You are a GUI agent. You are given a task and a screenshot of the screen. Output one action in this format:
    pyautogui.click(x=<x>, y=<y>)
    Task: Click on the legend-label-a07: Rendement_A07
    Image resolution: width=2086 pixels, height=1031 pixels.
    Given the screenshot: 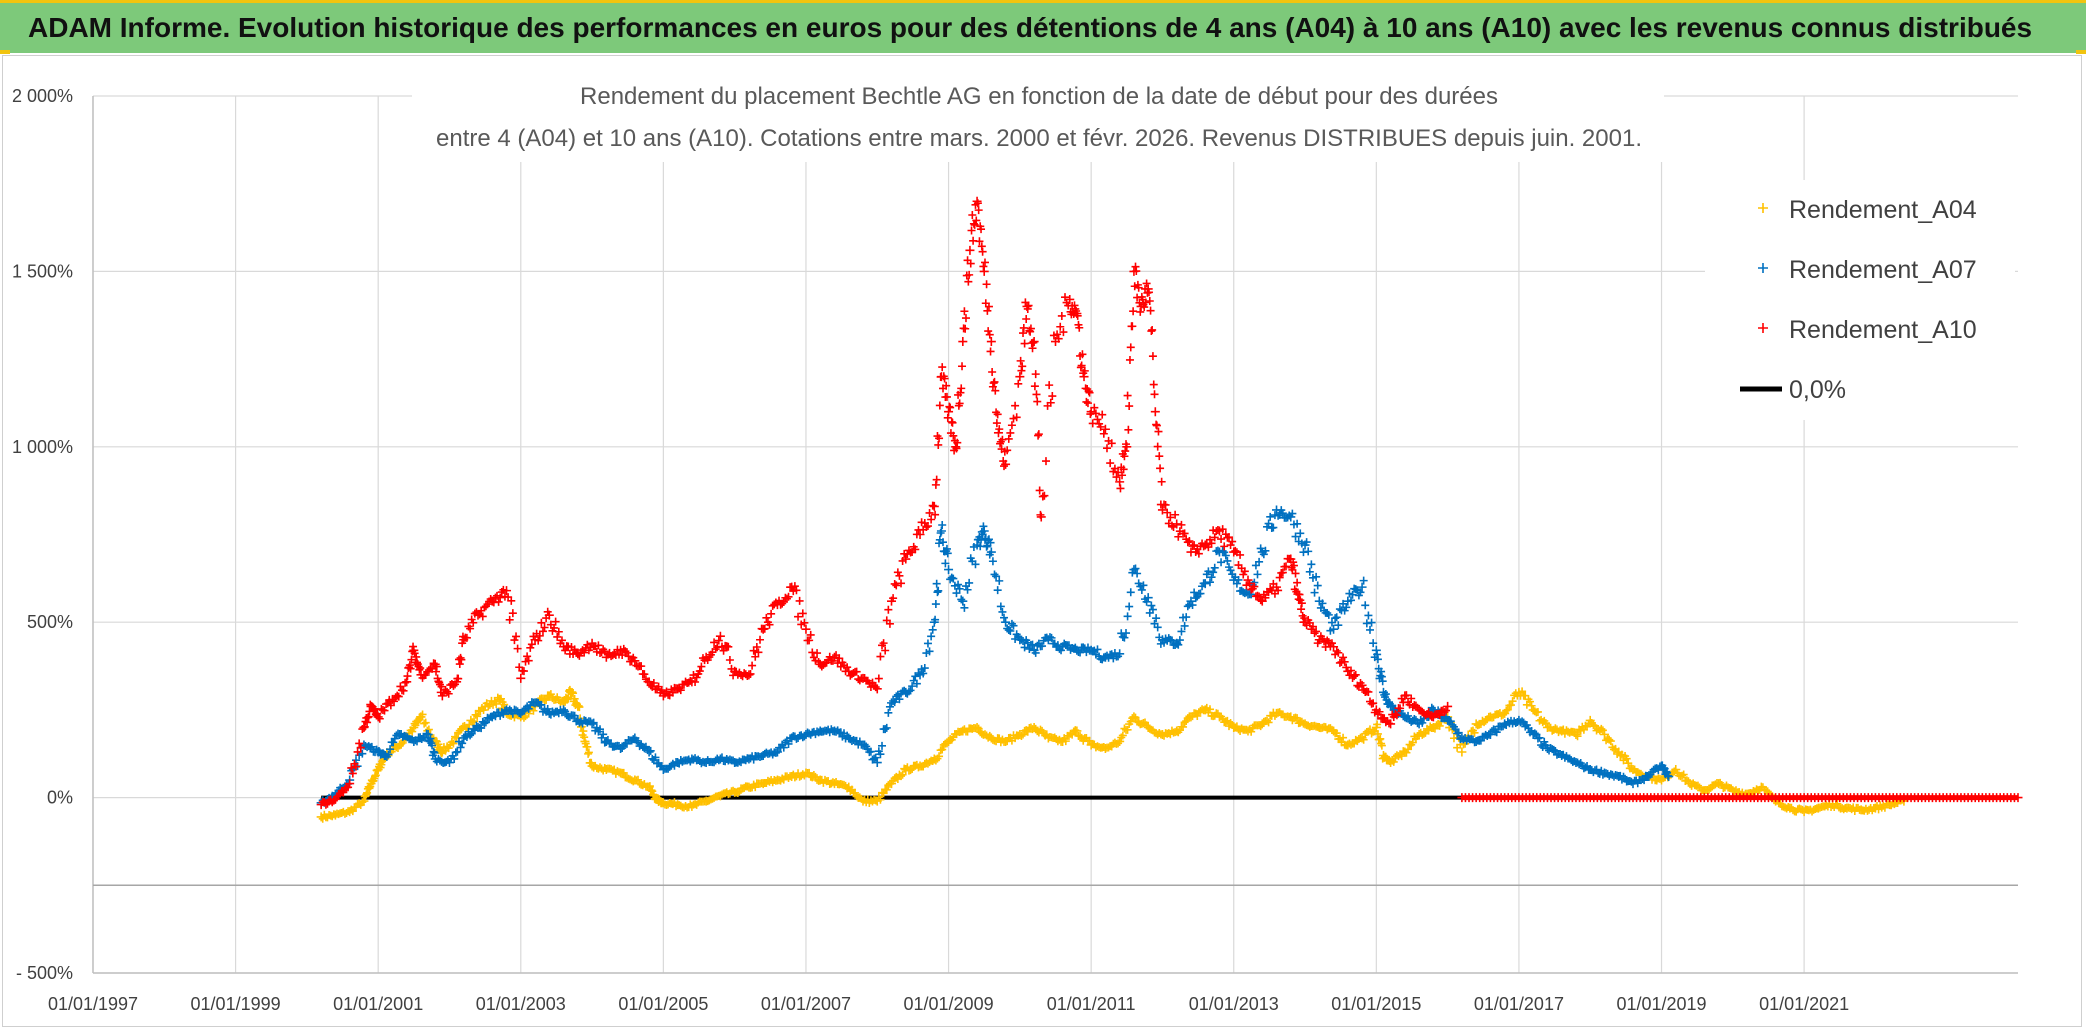 What is the action you would take?
    pyautogui.click(x=1883, y=270)
    